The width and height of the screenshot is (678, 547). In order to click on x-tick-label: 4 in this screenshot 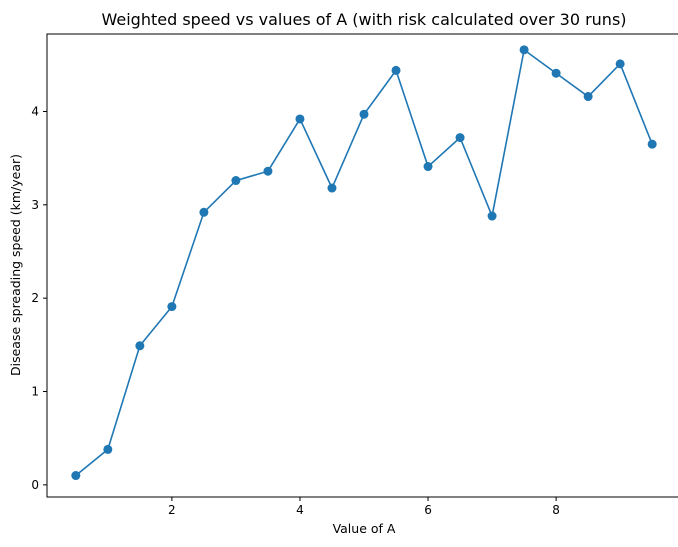, I will do `click(300, 510)`.